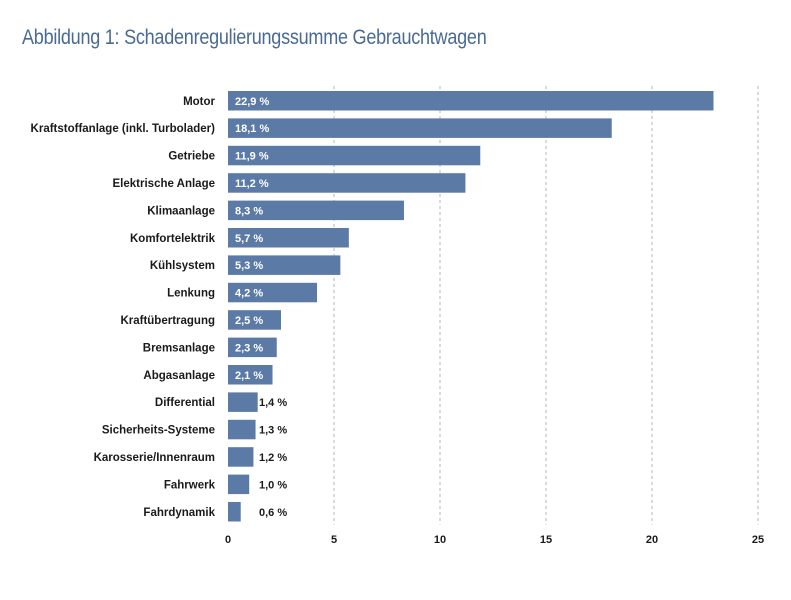  What do you see at coordinates (252, 157) in the screenshot?
I see `value-label: 11,9 %` at bounding box center [252, 157].